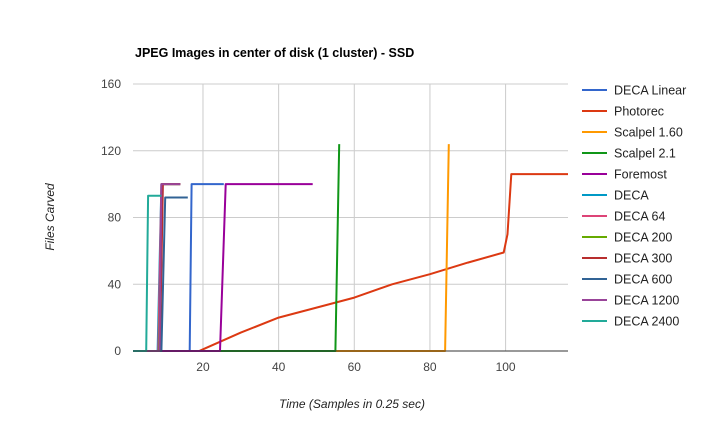  I want to click on legend-label-deca-linear: DECA Linear, so click(650, 91).